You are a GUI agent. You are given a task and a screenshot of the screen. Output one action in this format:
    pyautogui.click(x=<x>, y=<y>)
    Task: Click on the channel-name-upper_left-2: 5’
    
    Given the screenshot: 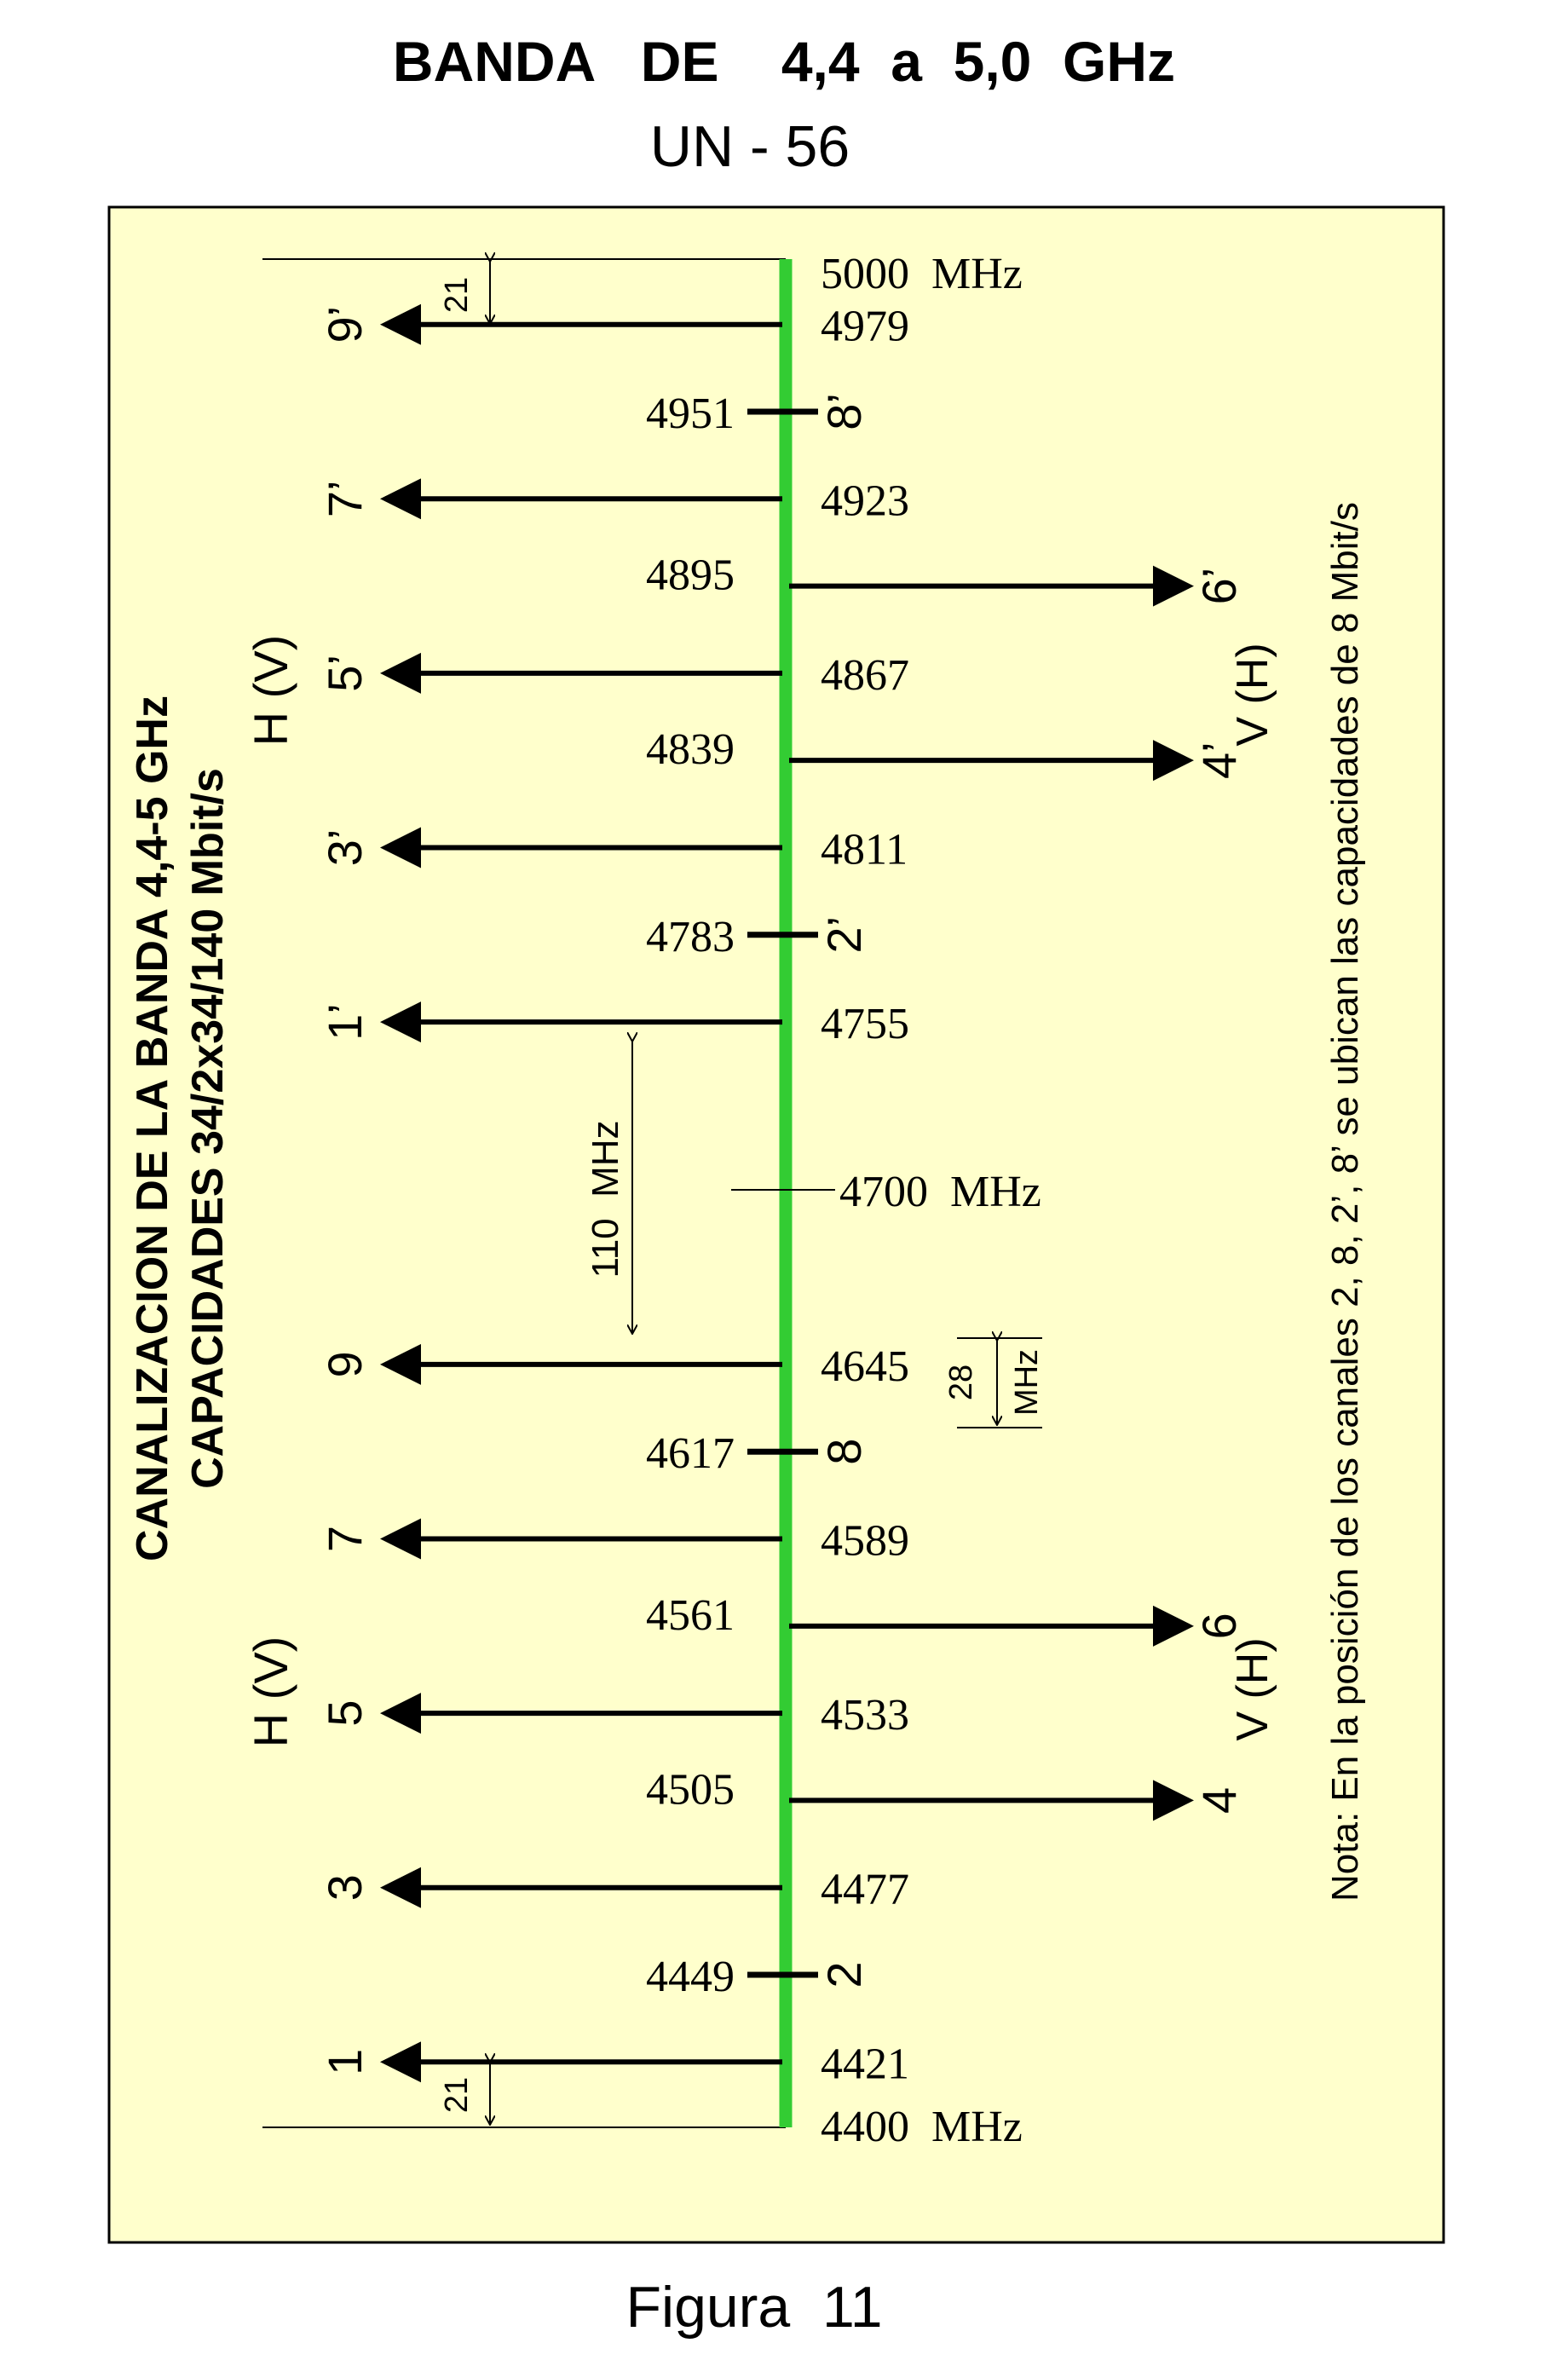 What is the action you would take?
    pyautogui.click(x=345, y=673)
    